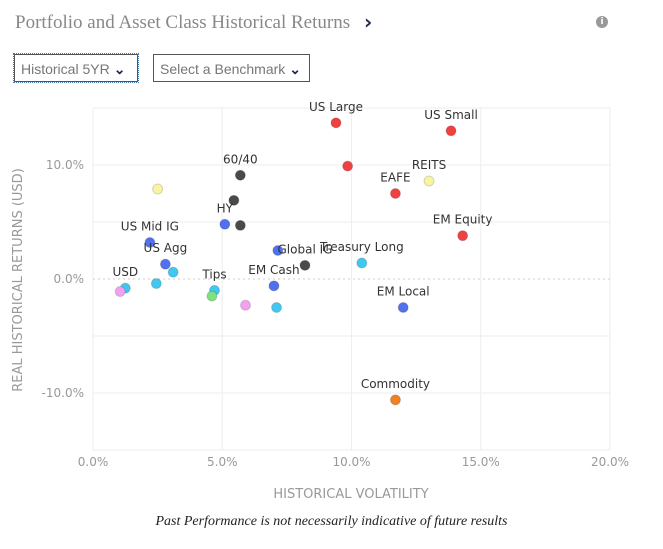  I want to click on data-point-label: 60/40, so click(240, 159).